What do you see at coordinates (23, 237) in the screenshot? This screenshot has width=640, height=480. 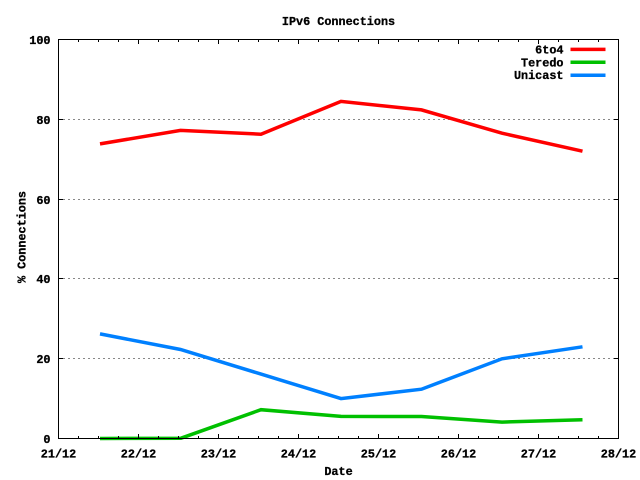 I see `svg-text: % Connections` at bounding box center [23, 237].